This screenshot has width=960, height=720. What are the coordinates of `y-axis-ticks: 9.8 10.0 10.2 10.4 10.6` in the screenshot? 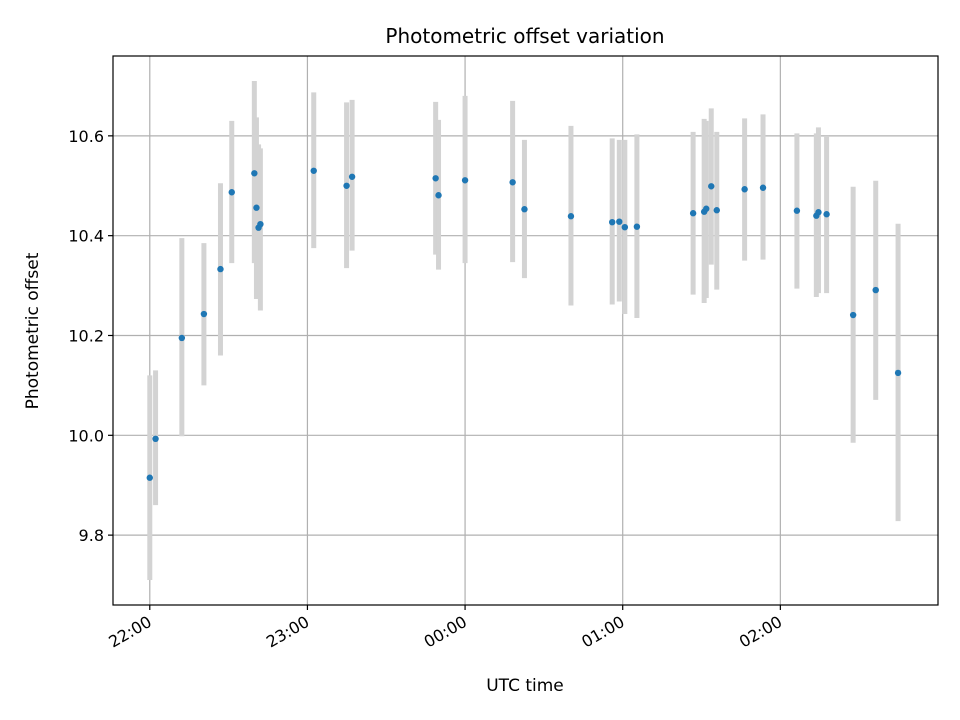 It's located at (90, 336).